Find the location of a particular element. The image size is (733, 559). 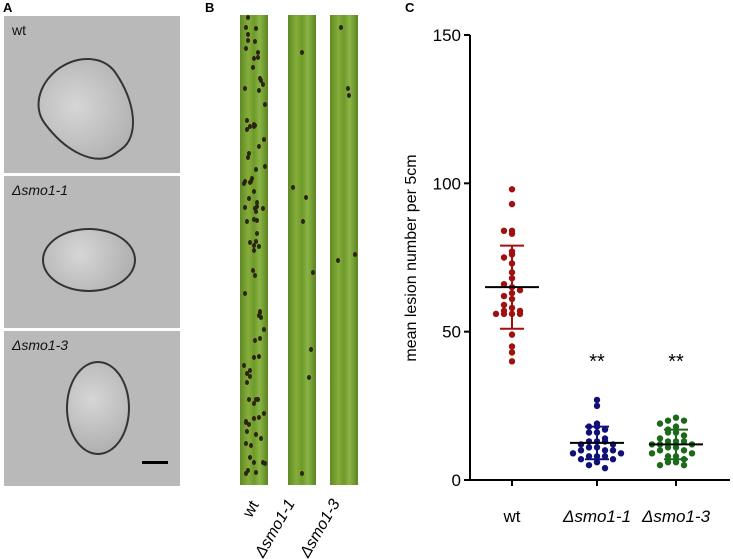

panel-a-label: A is located at coordinates (8, 7).